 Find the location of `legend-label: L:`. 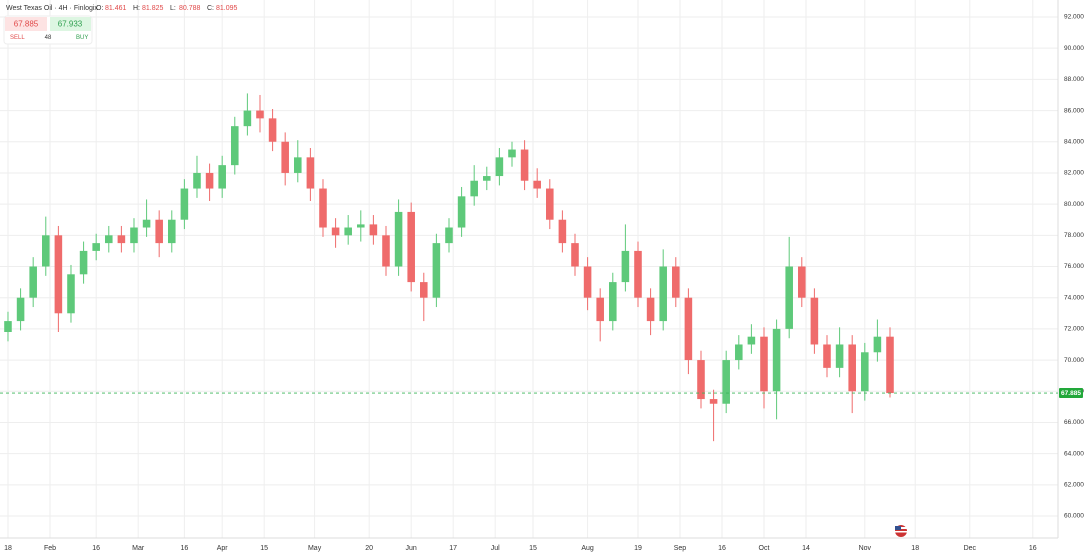

legend-label: L: is located at coordinates (173, 8).